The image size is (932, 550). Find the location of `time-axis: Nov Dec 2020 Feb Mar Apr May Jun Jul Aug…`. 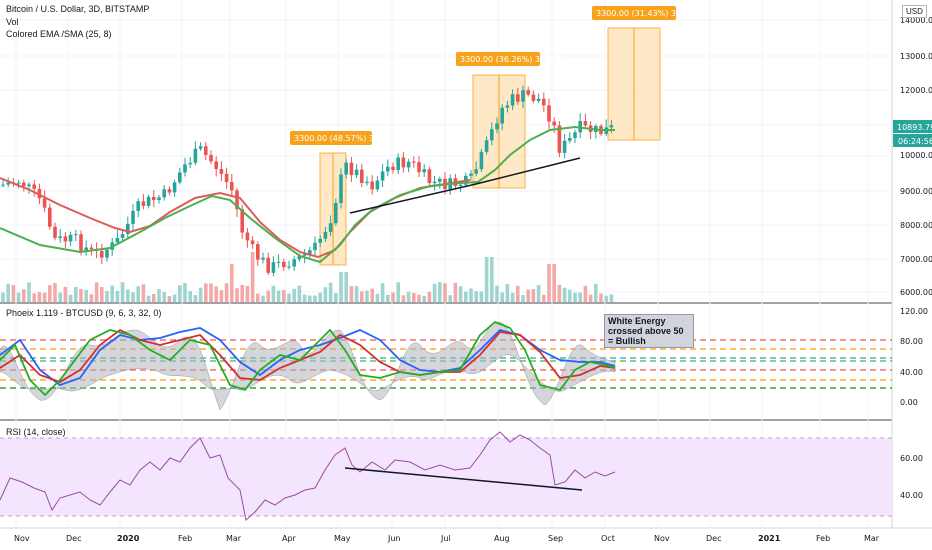

time-axis: Nov Dec 2020 Feb Mar Apr May Jun Jul Aug… is located at coordinates (447, 538).